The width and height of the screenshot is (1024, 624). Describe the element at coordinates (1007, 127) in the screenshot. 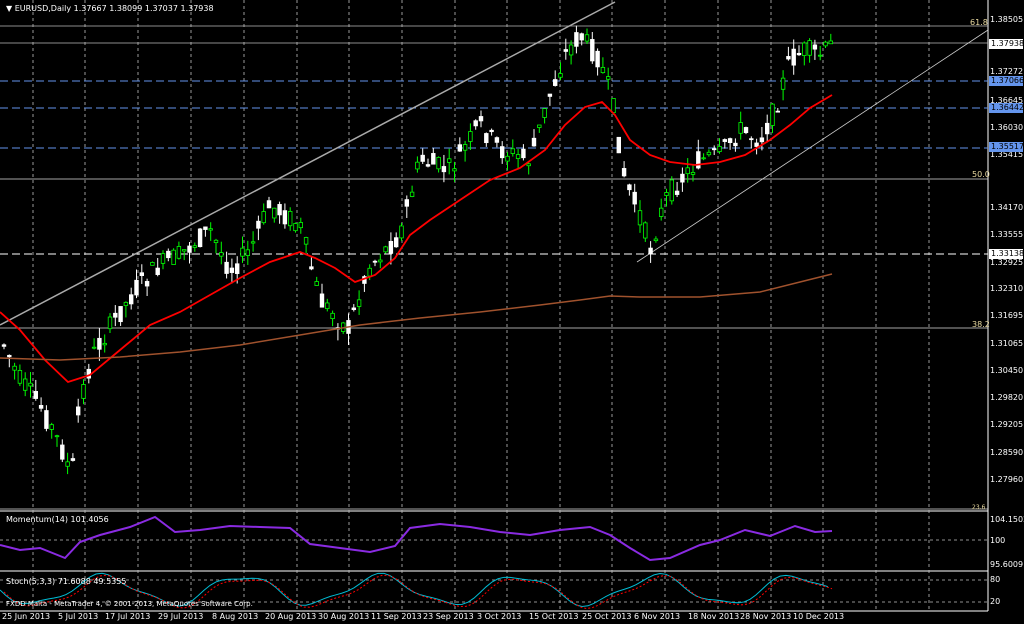

I see `price-tick: 1.36030` at that location.